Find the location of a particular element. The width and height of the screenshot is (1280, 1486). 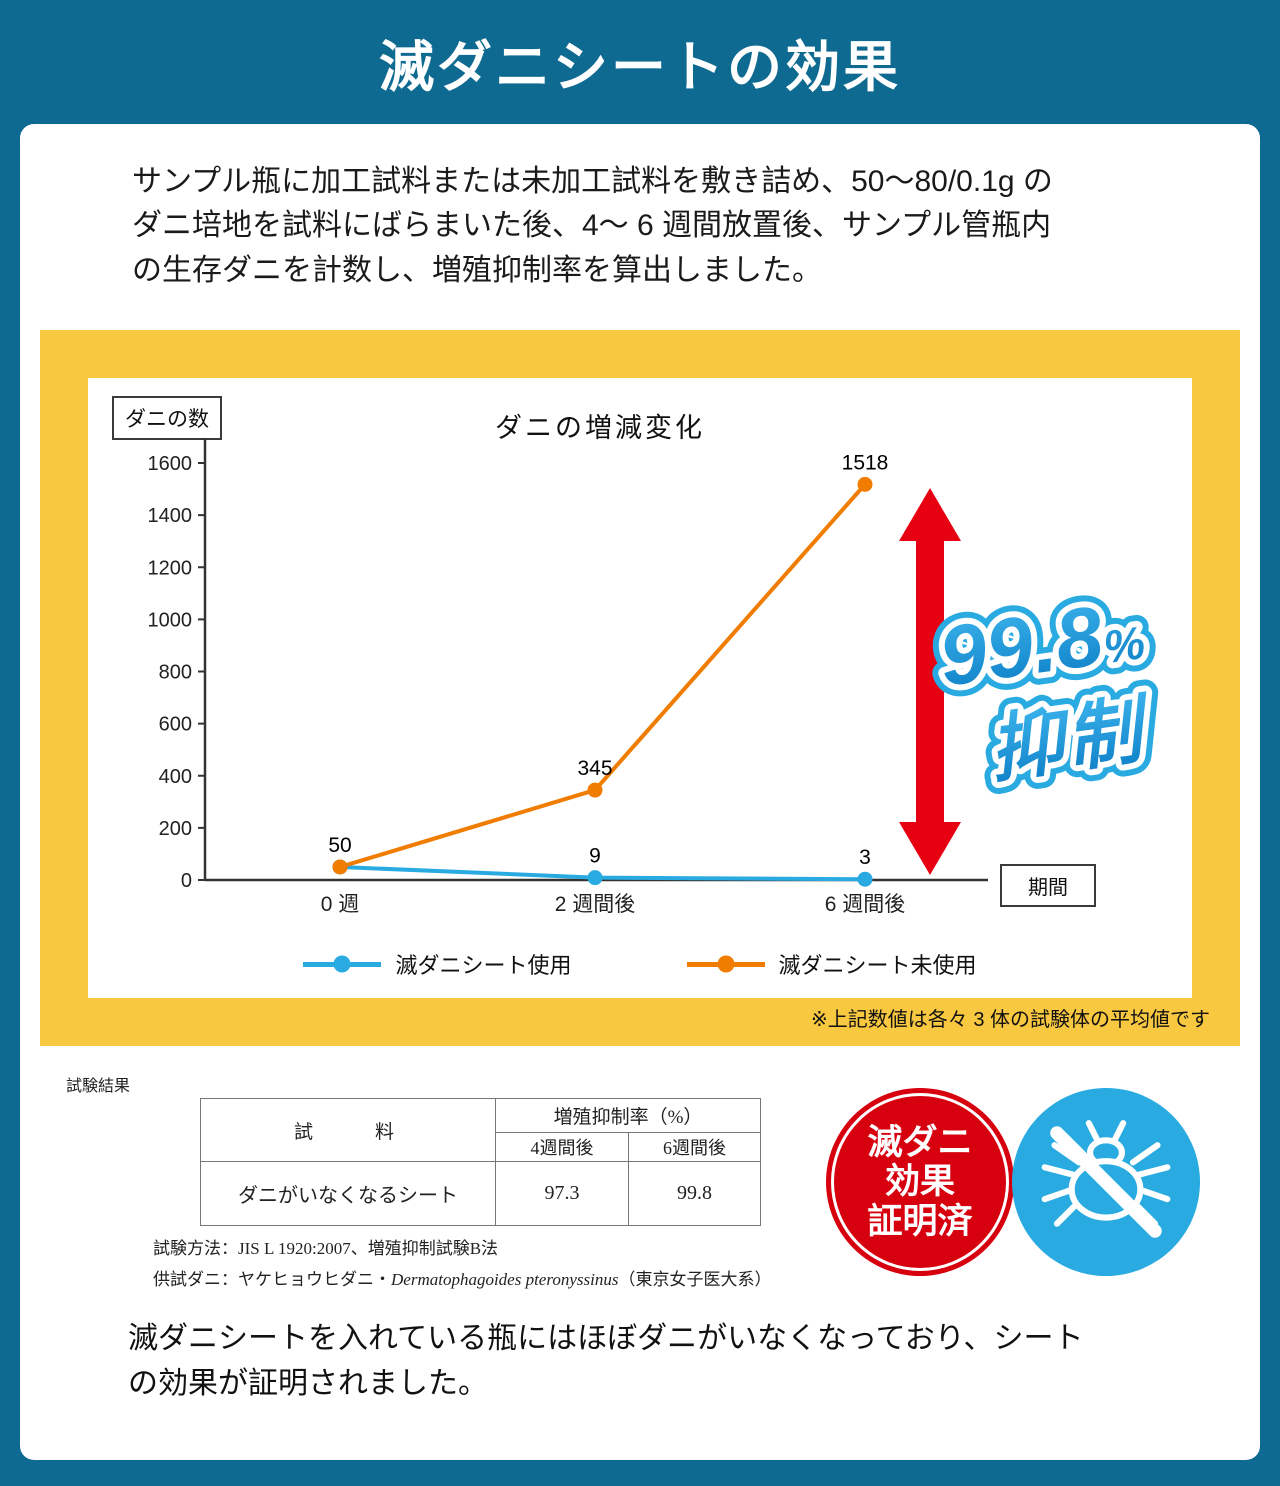

svg-text: 1000 is located at coordinates (170, 620).